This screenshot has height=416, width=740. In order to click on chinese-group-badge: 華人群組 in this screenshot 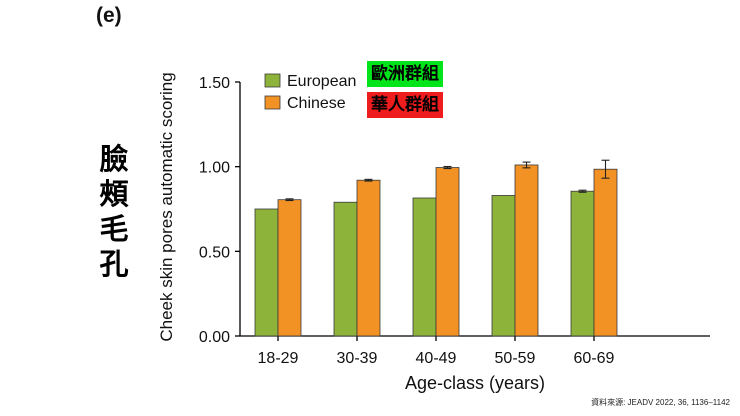, I will do `click(405, 105)`.